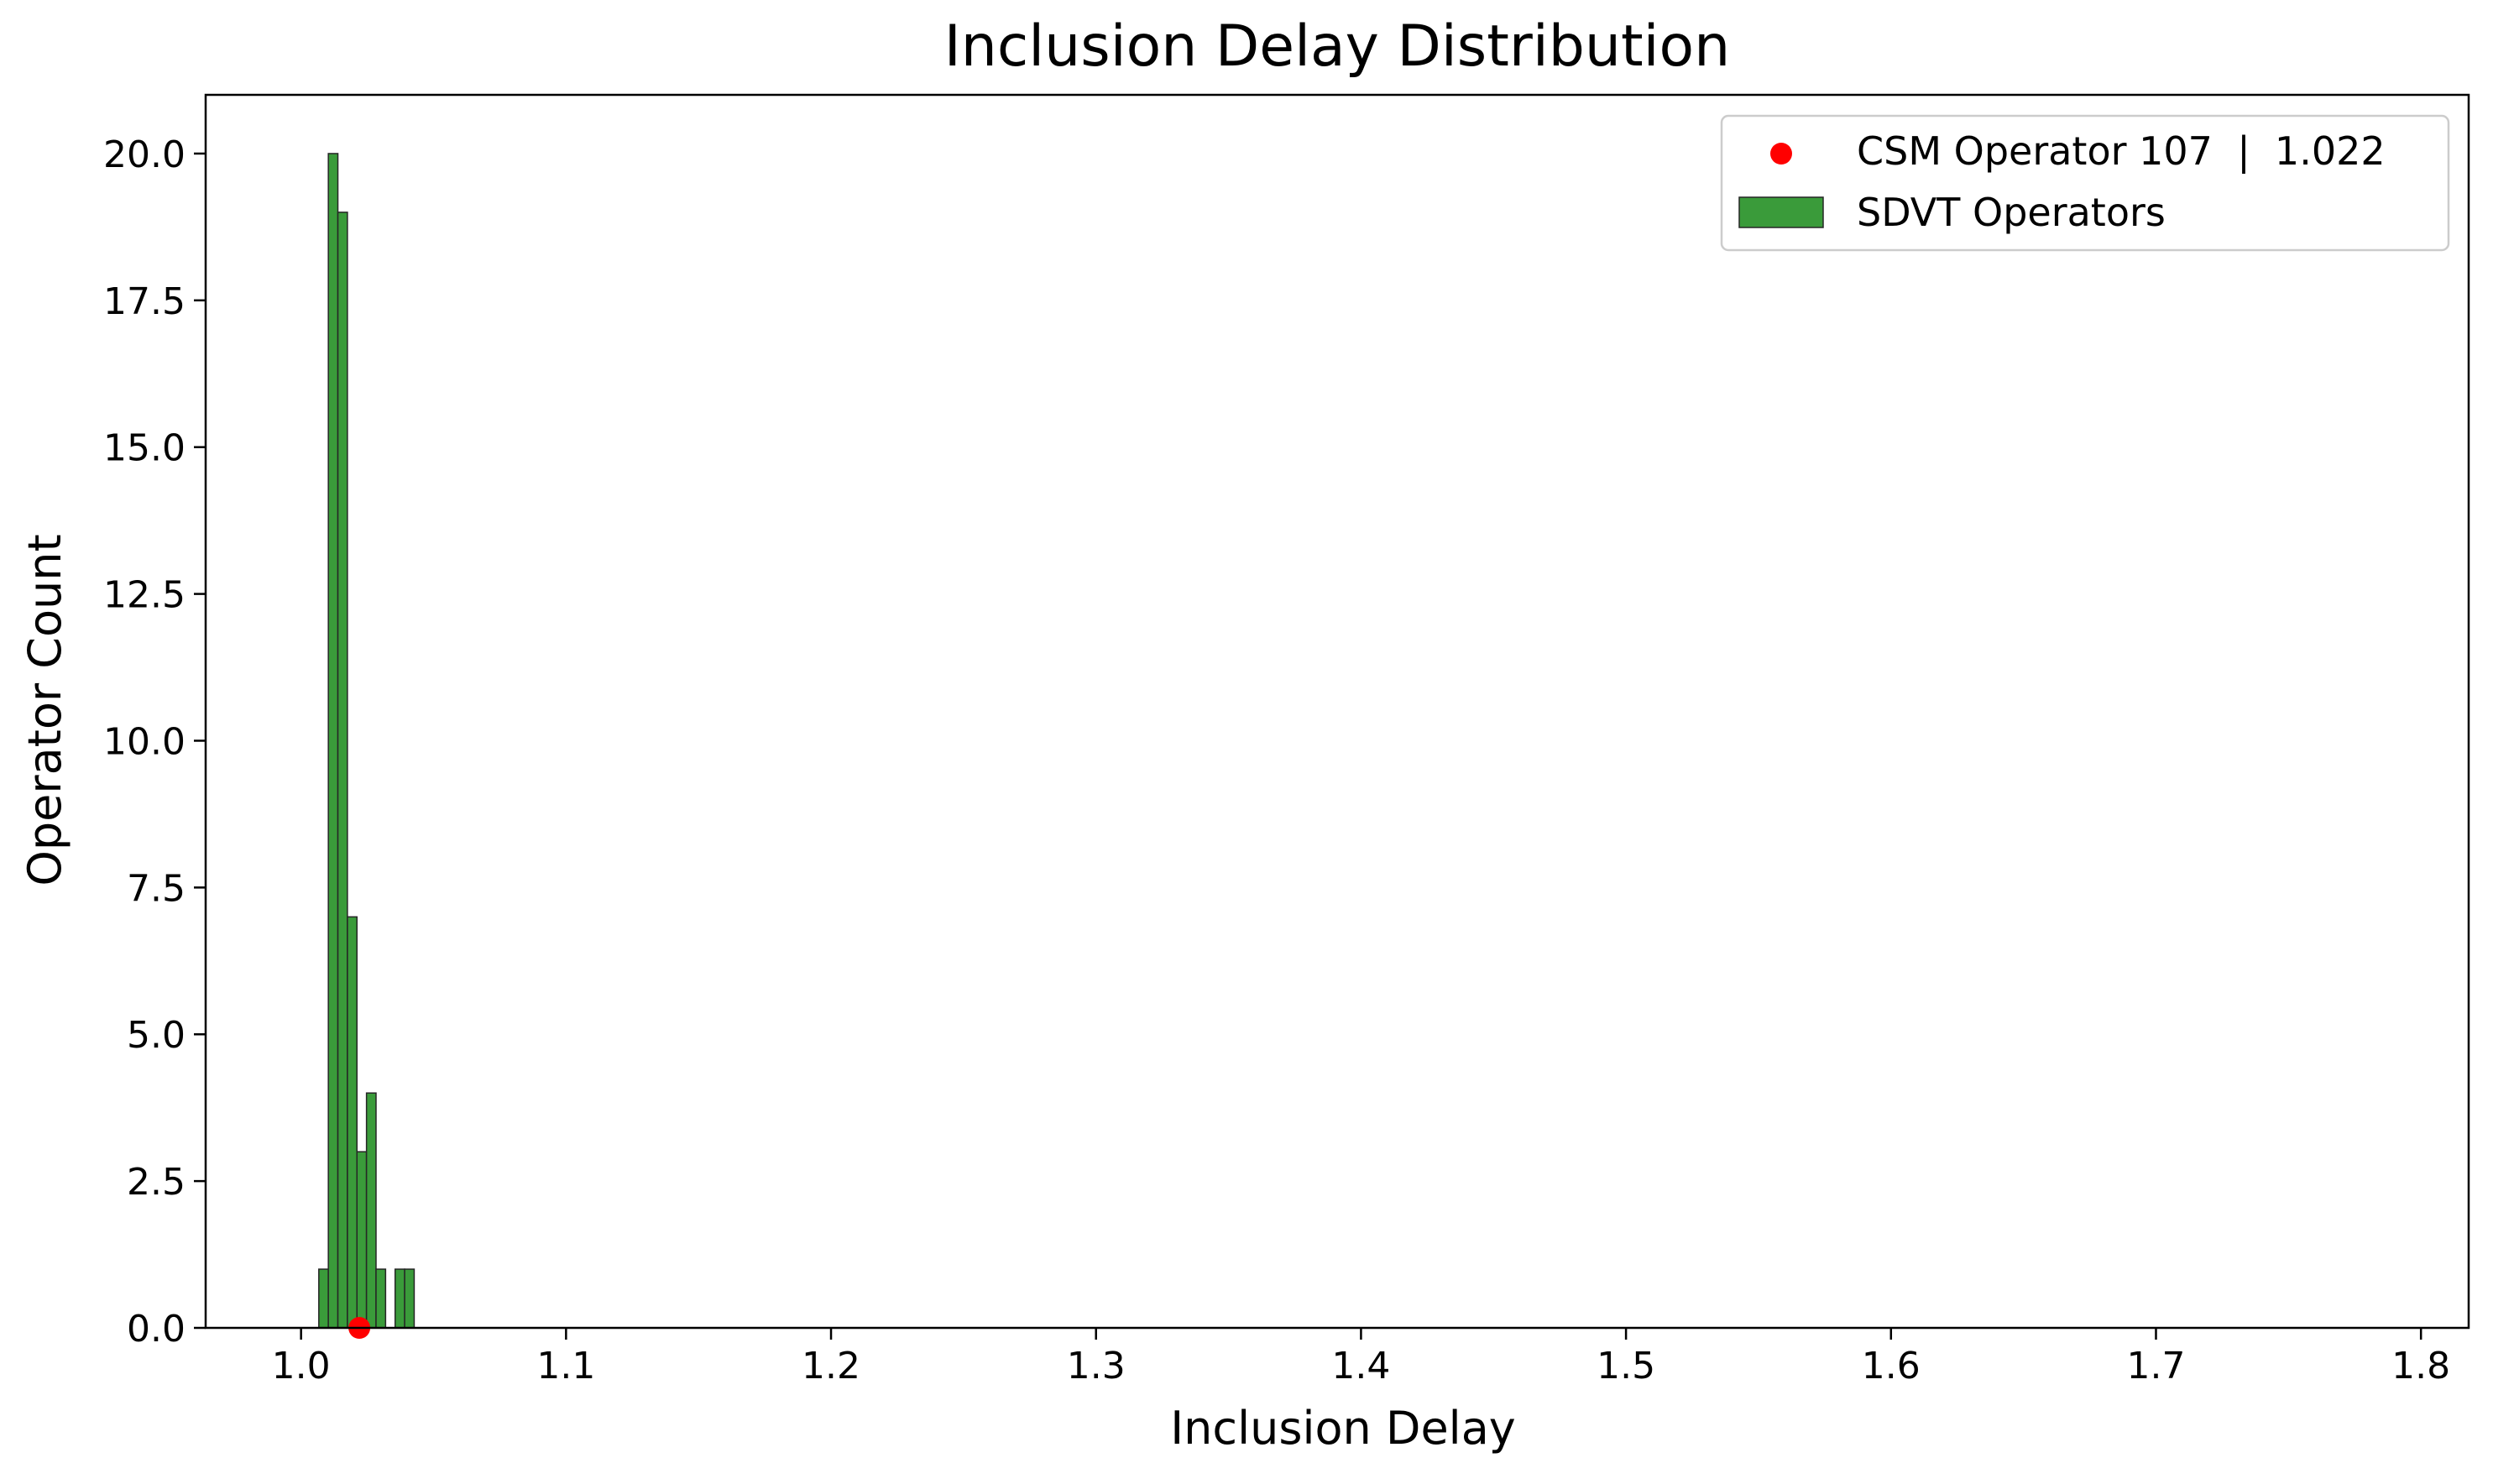 The width and height of the screenshot is (2493, 1484). I want to click on x-tick-label: 1.3, so click(1096, 1366).